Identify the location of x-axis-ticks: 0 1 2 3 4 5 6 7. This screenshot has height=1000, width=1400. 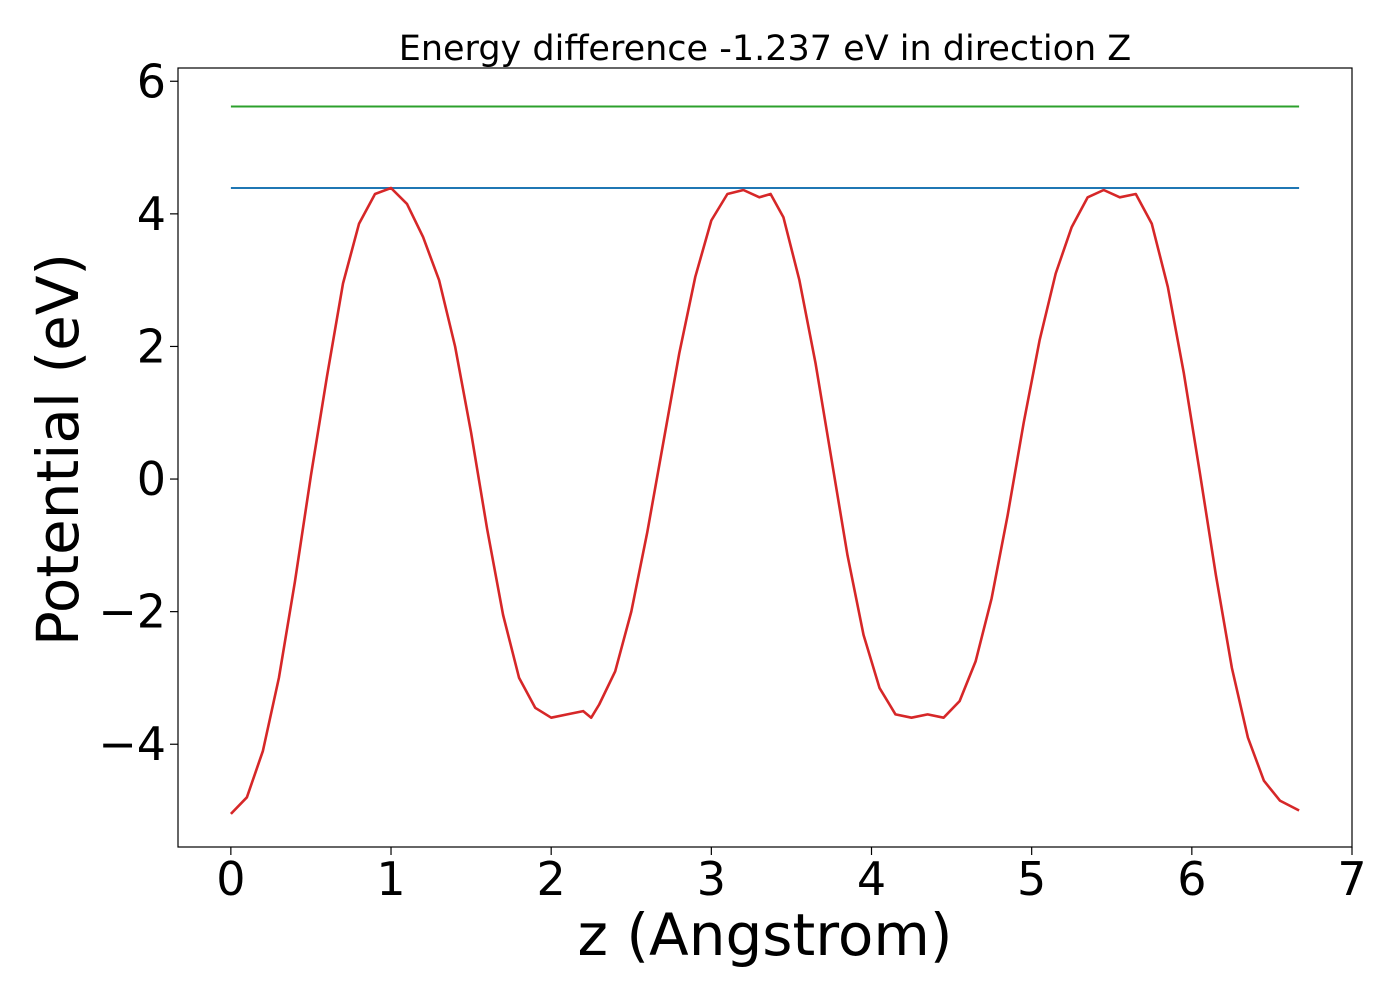
(791, 876).